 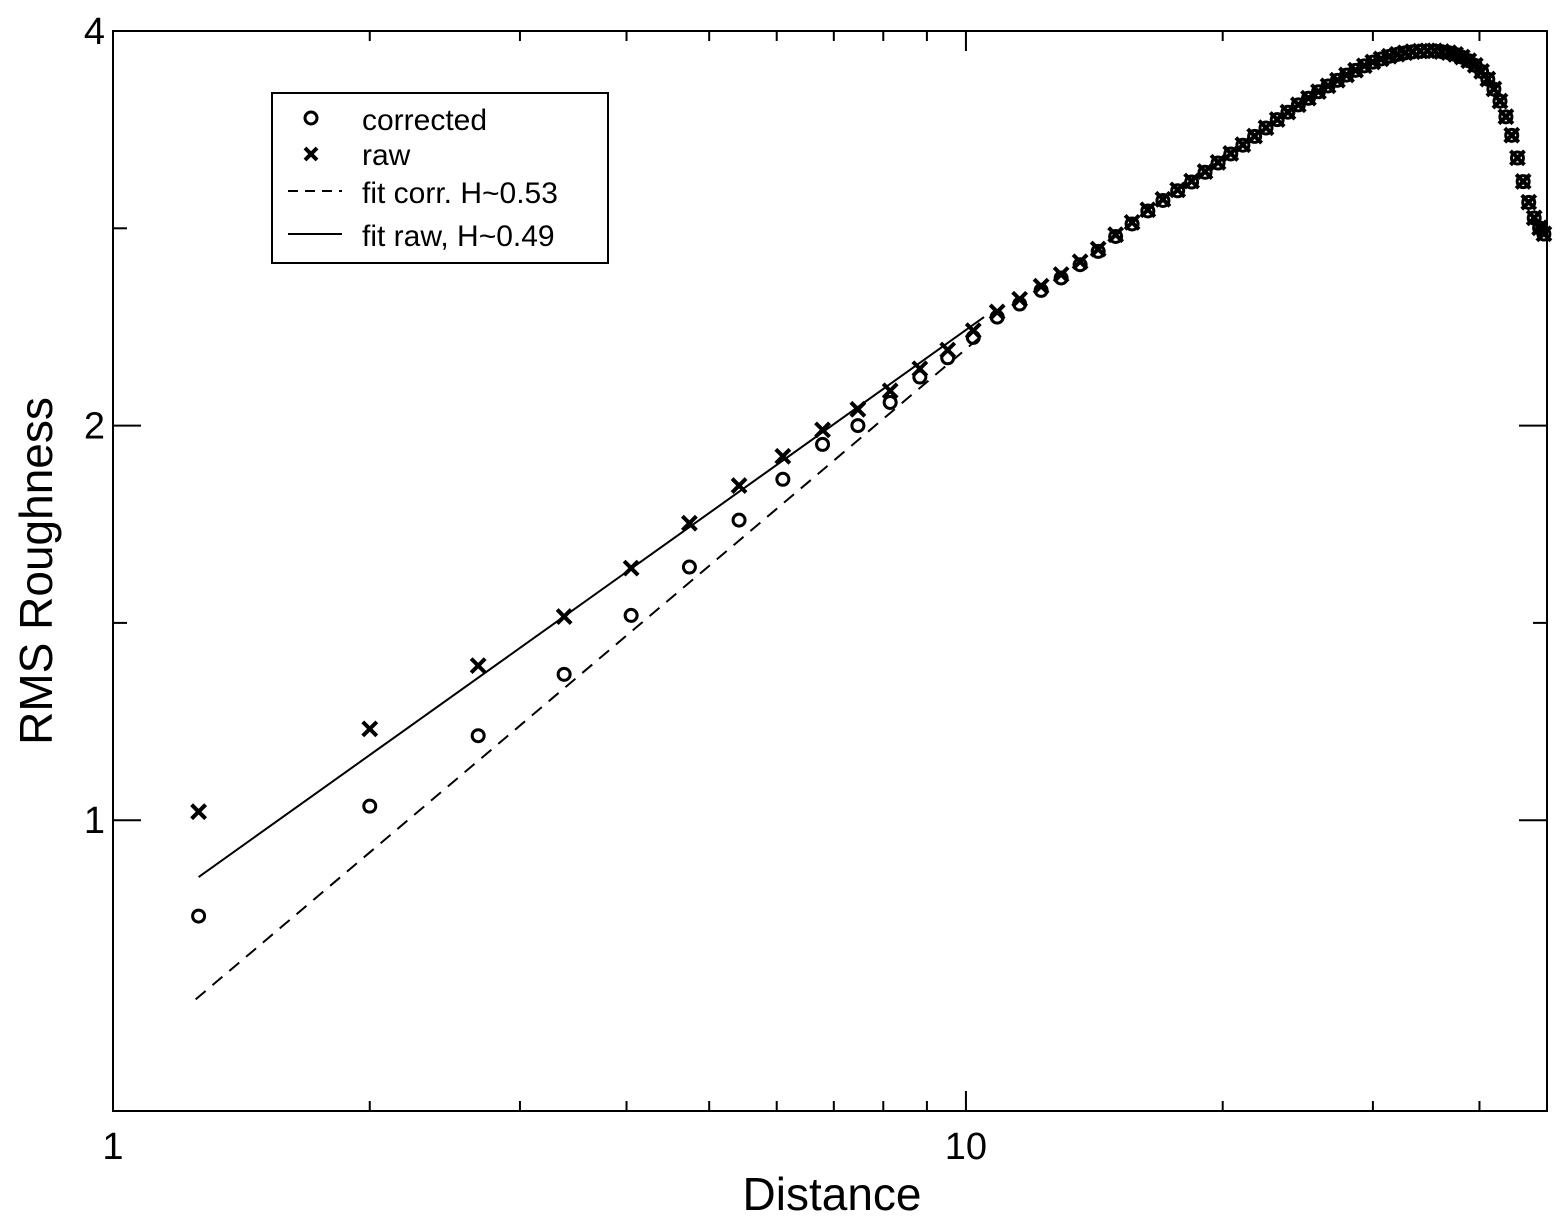 What do you see at coordinates (311, 118) in the screenshot?
I see `legend-corrected-marker` at bounding box center [311, 118].